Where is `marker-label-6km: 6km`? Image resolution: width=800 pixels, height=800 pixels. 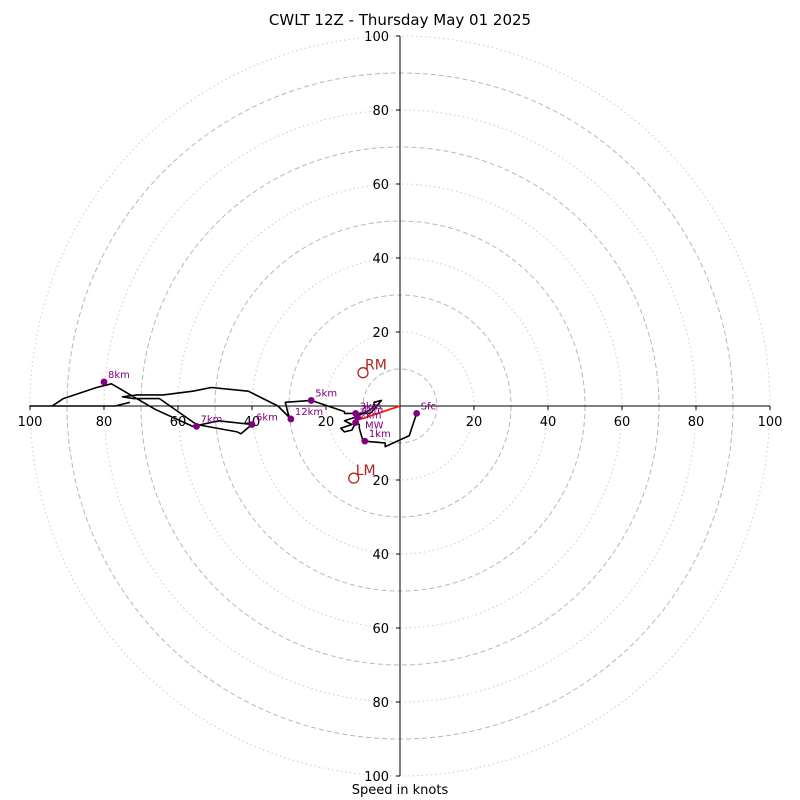 marker-label-6km: 6km is located at coordinates (267, 418).